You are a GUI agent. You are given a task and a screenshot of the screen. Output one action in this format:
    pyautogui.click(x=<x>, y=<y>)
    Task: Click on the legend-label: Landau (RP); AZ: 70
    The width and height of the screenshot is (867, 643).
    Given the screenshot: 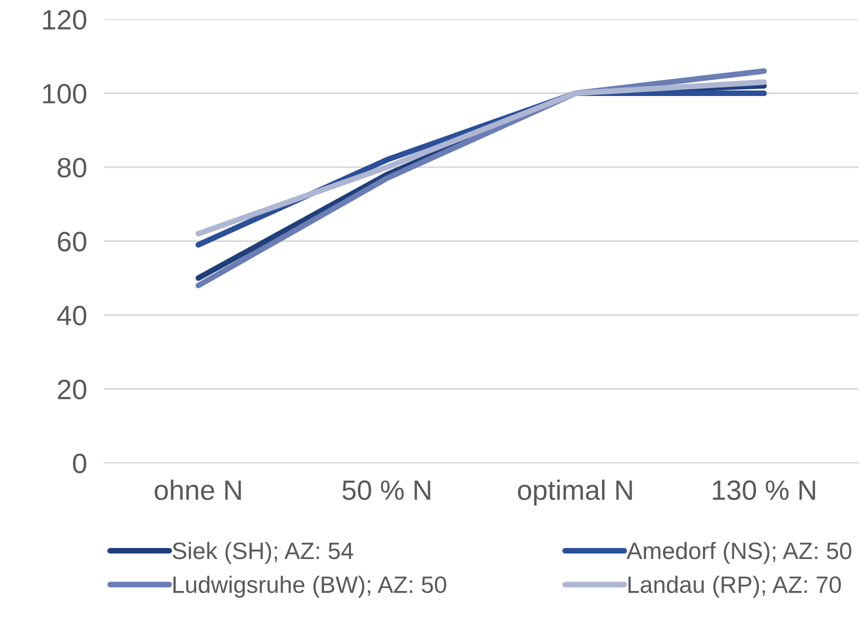 What is the action you would take?
    pyautogui.click(x=734, y=587)
    